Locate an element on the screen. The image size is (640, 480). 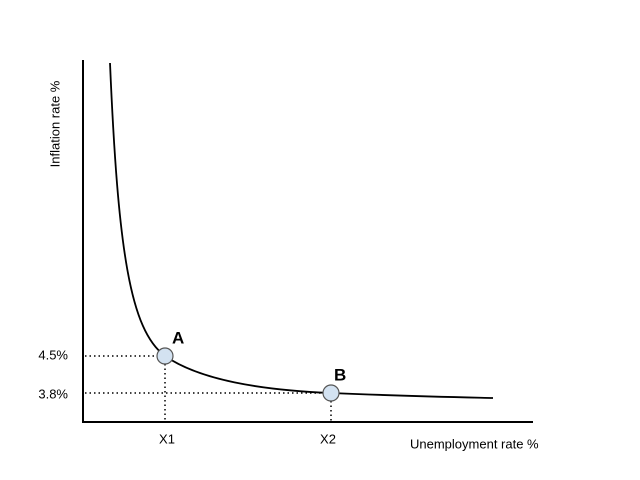
x-value-label: X1 is located at coordinates (167, 438).